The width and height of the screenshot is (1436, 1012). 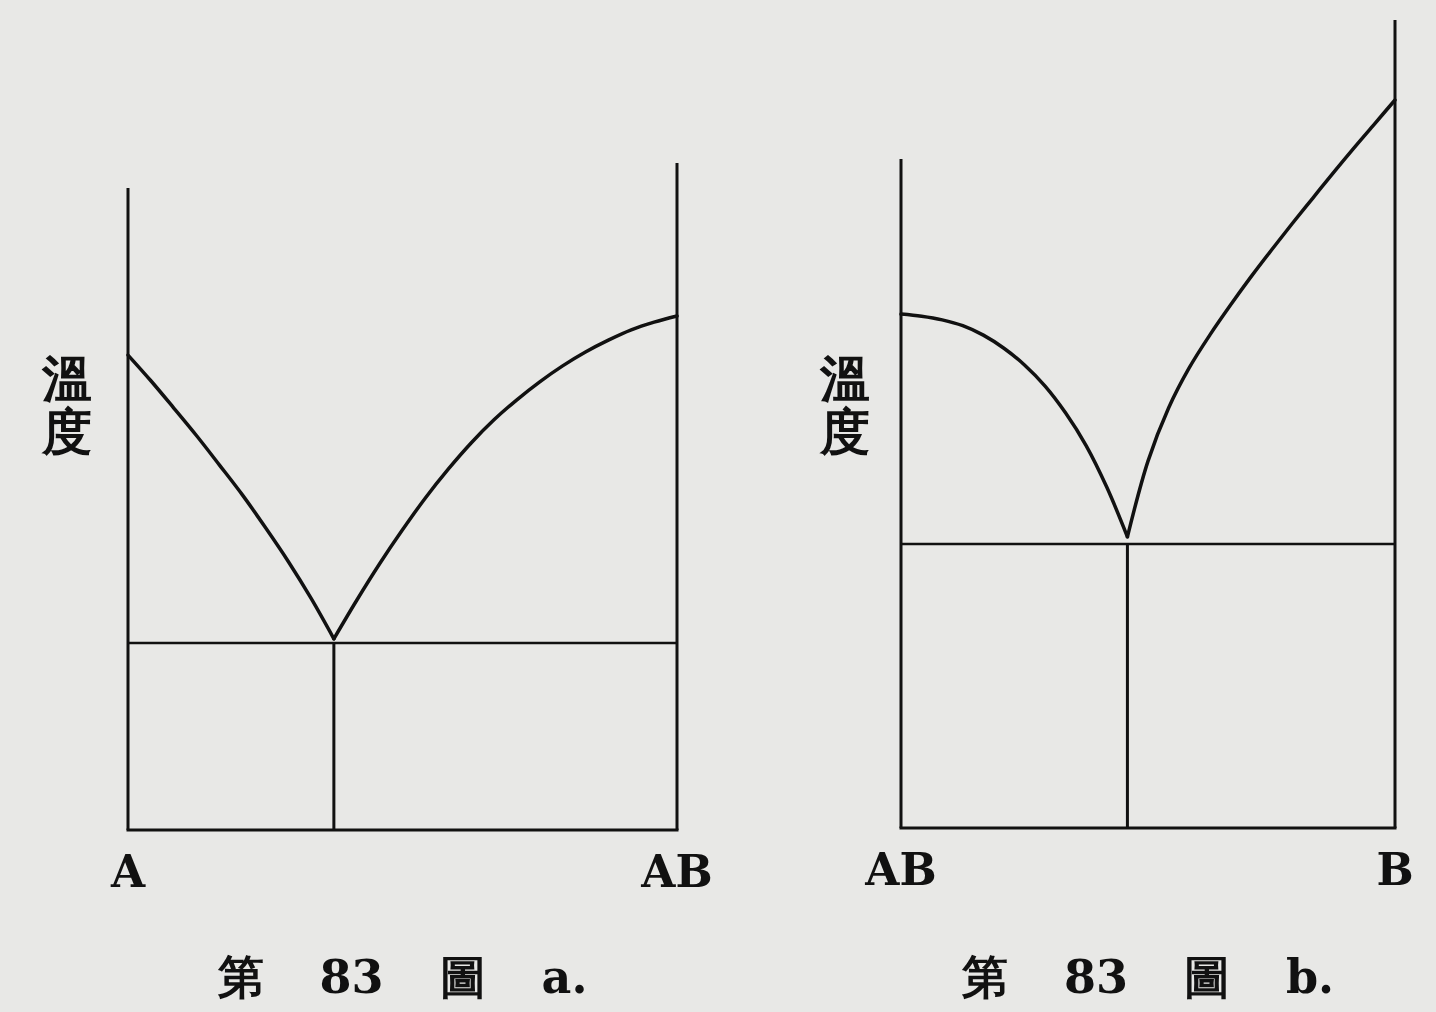 I want to click on x-tick-label: B, so click(x=1395, y=869).